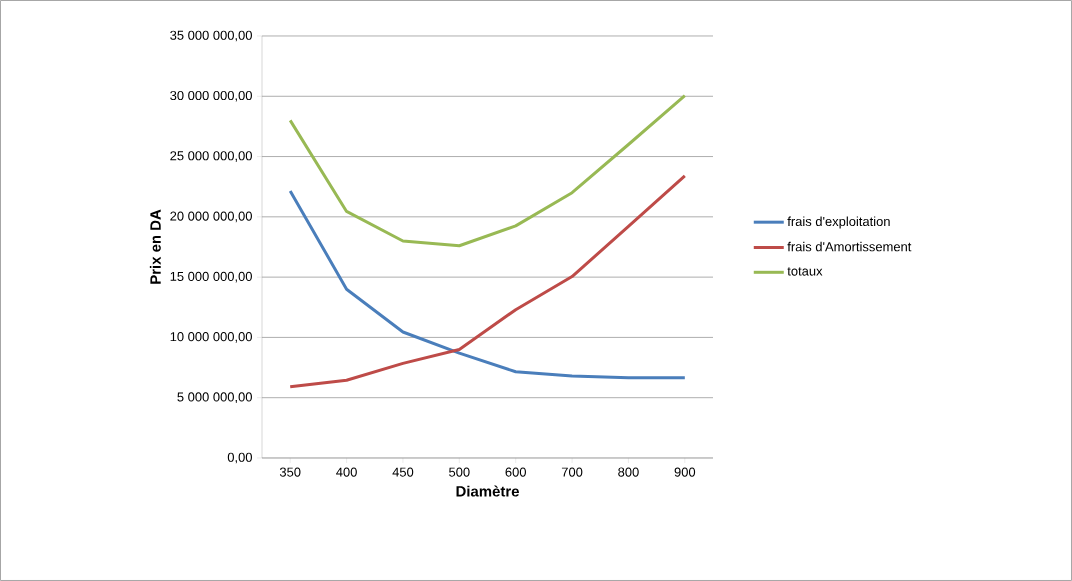  What do you see at coordinates (403, 472) in the screenshot?
I see `x-tick-label: 450` at bounding box center [403, 472].